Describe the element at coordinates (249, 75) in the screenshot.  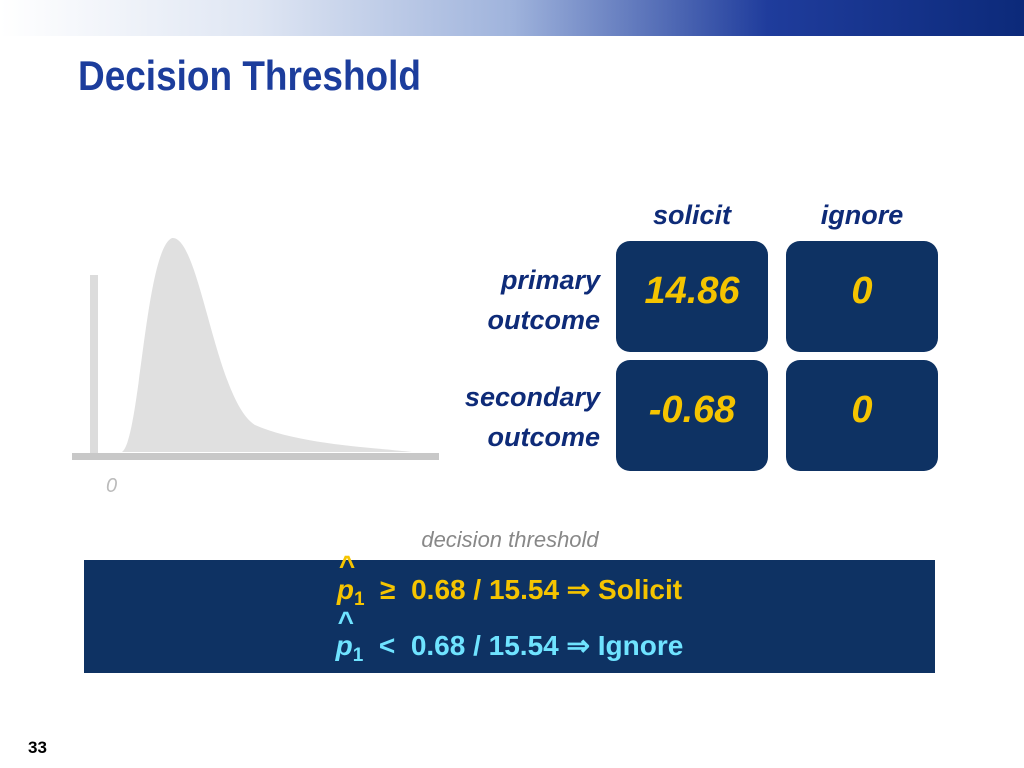
I see `title: Decision Threshold` at that location.